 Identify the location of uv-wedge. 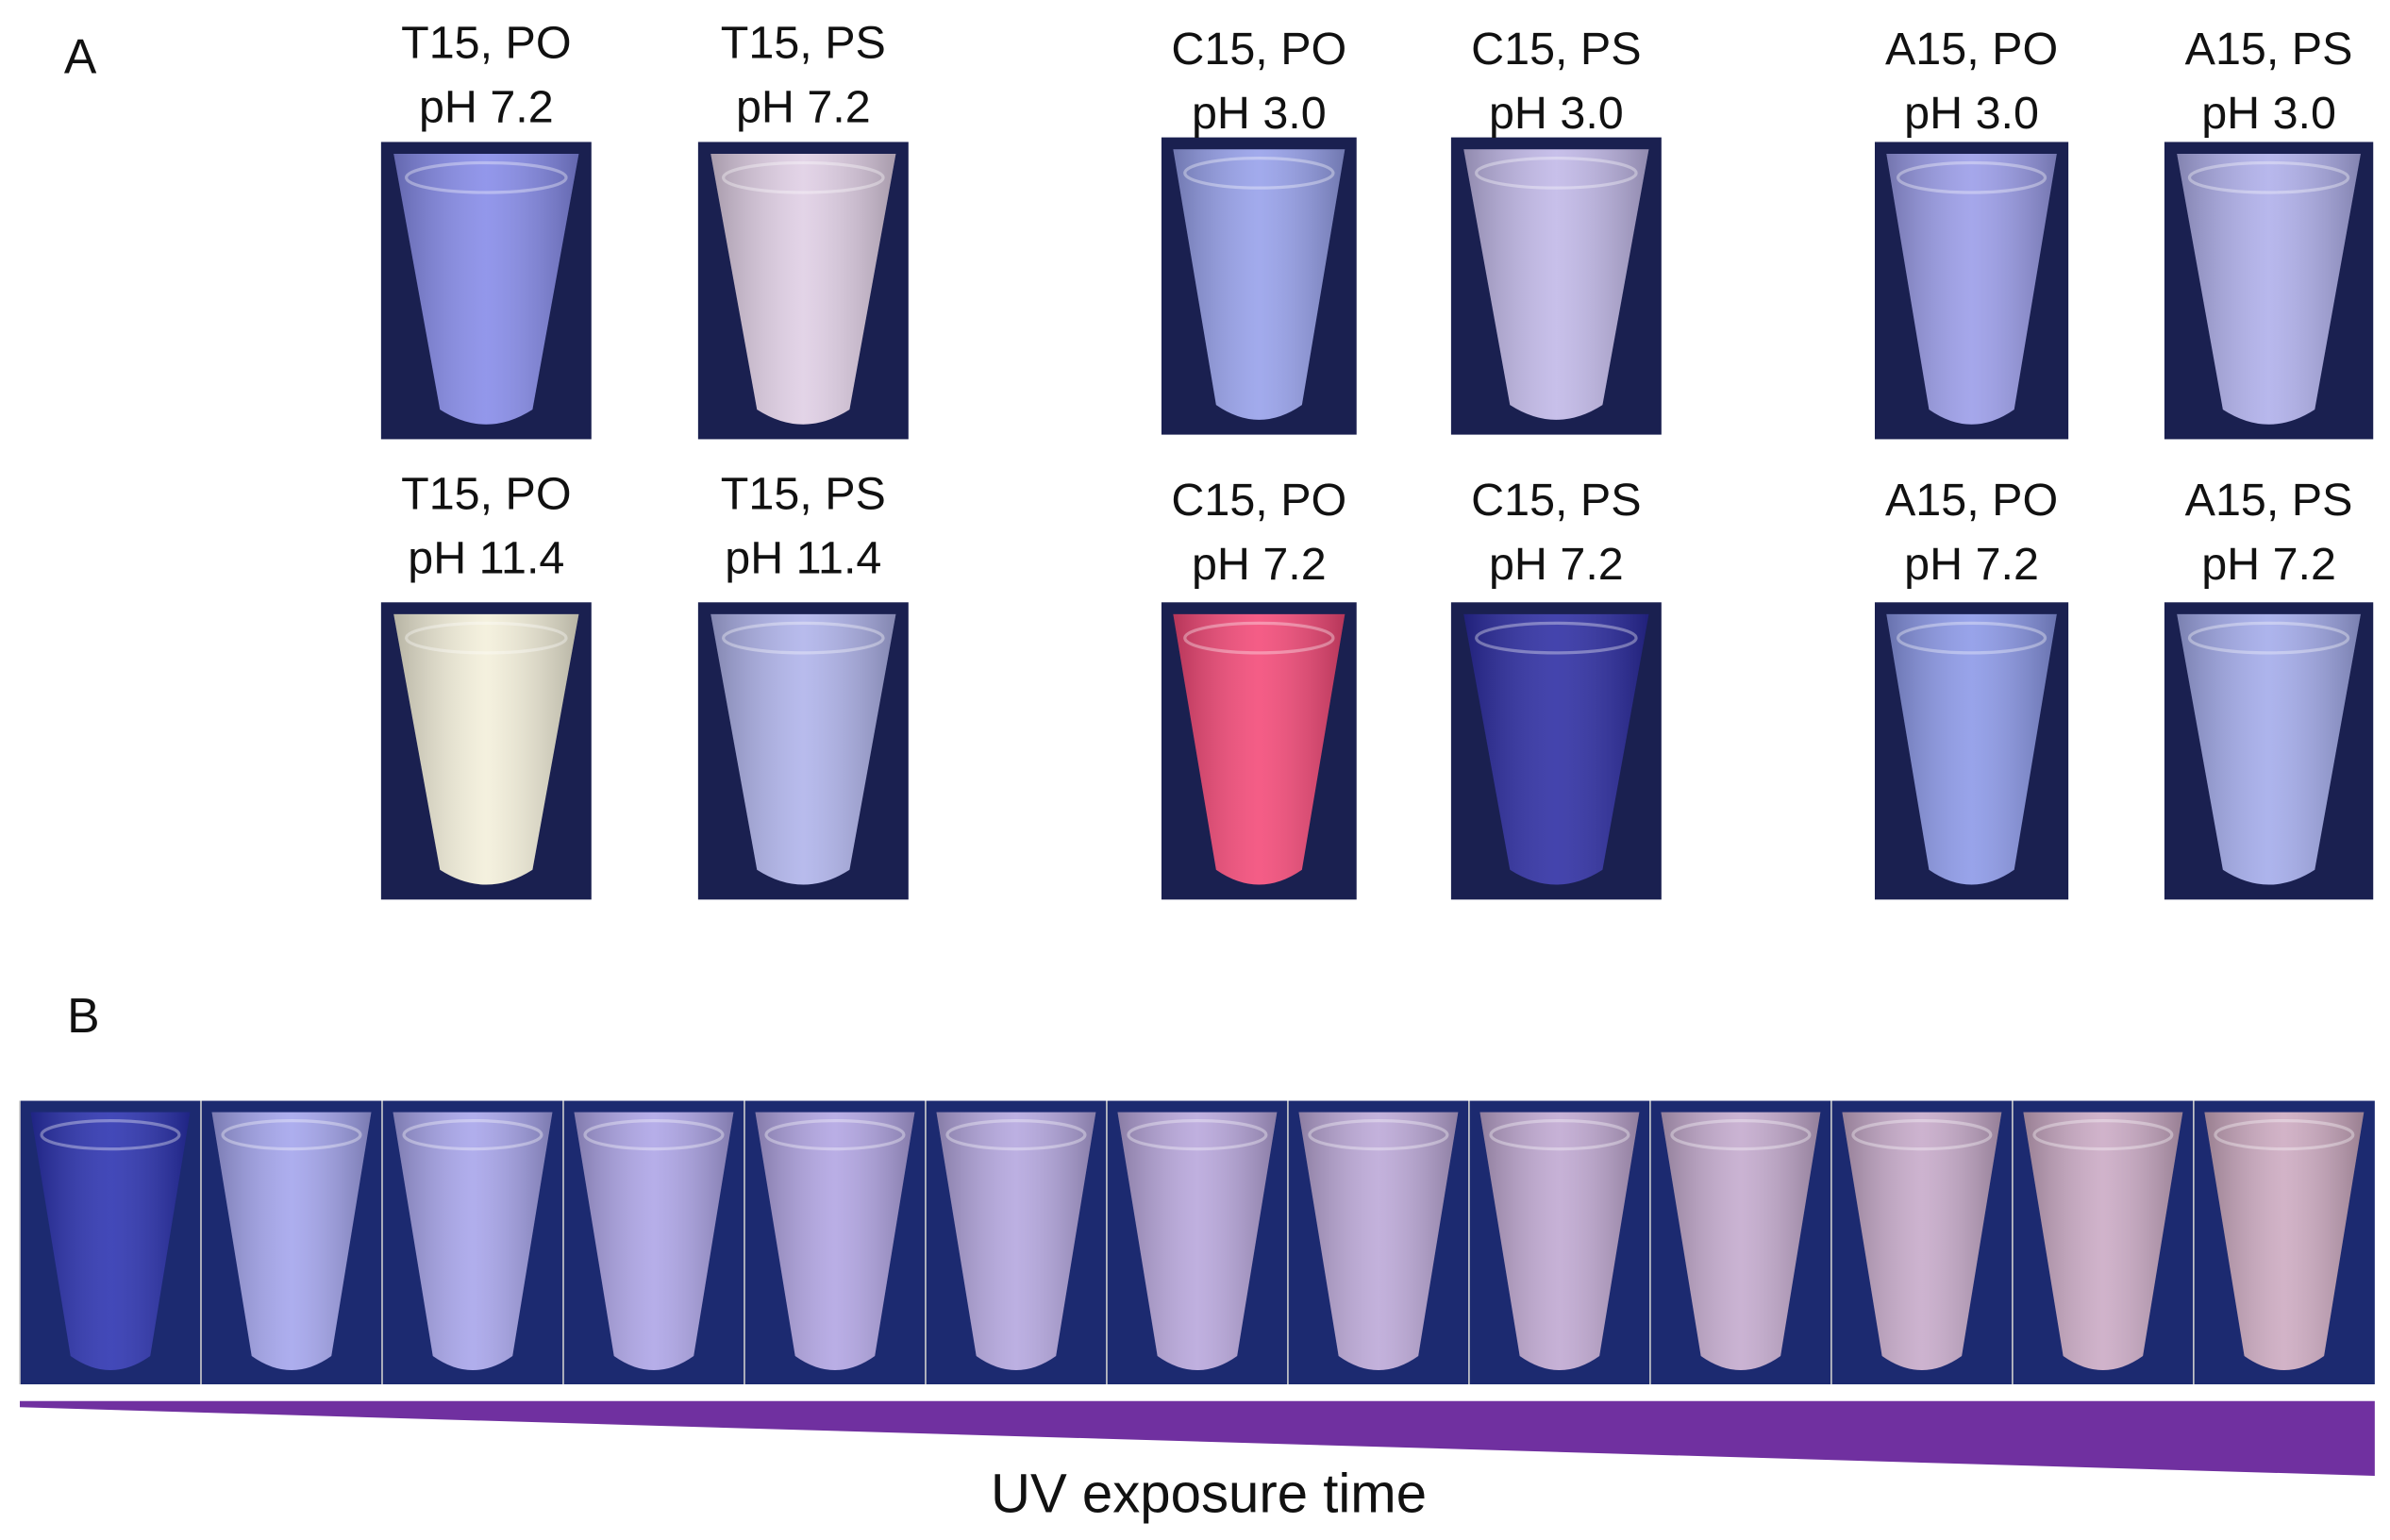
(1197, 1438).